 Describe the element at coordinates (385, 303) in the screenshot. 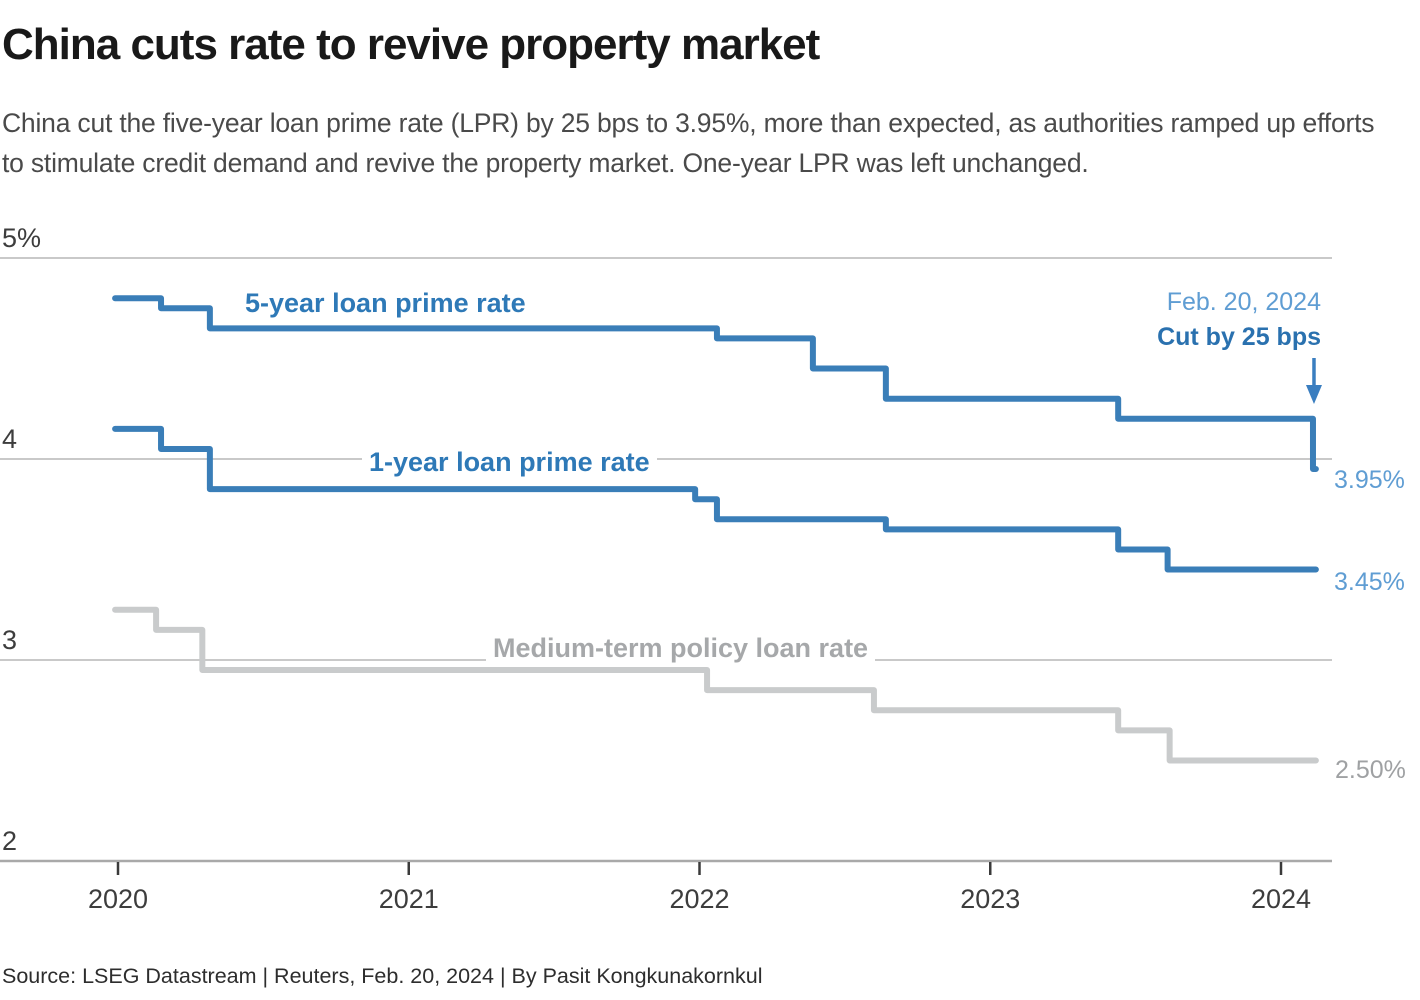

I see `series-label-5-year-lpr: 5-year loan prime rate` at that location.